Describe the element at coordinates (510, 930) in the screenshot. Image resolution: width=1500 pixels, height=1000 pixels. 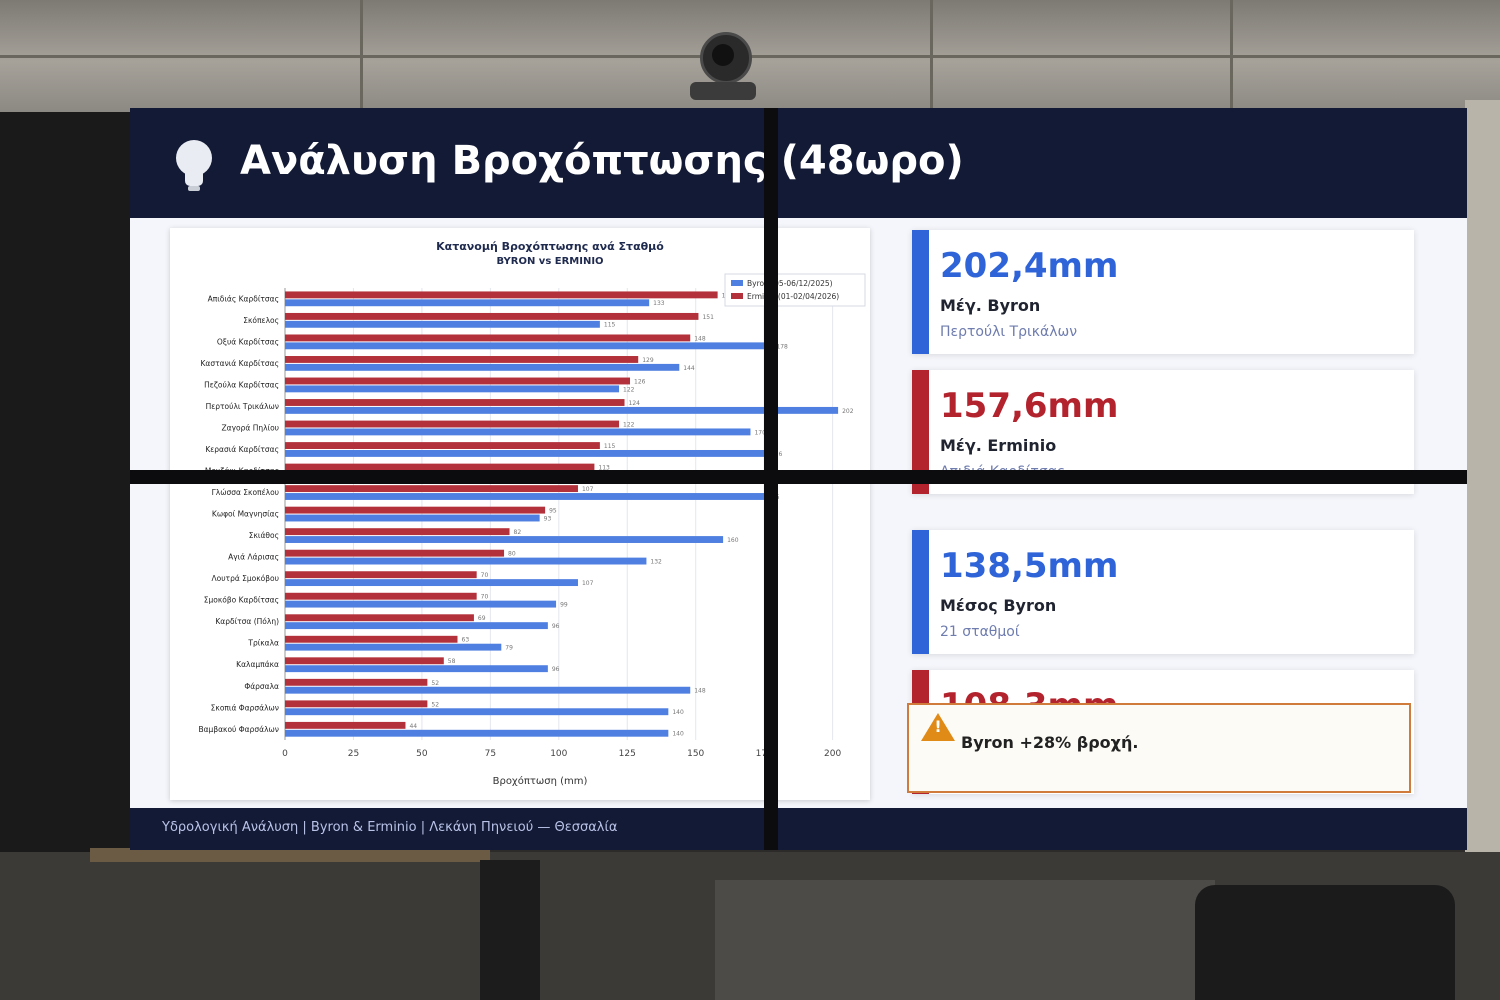
I see `stand` at that location.